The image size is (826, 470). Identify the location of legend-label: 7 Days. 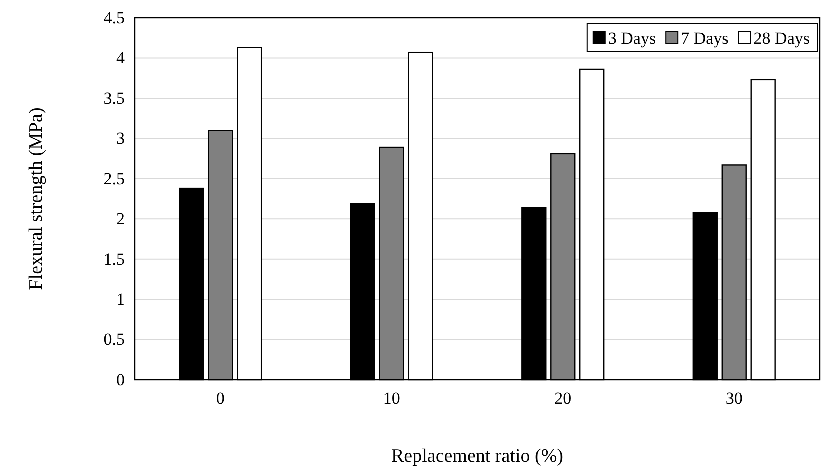
(705, 38).